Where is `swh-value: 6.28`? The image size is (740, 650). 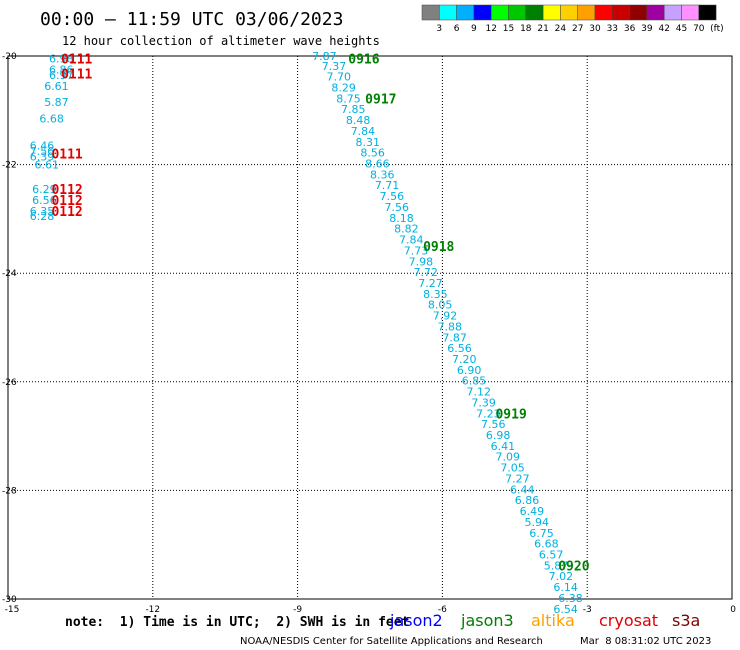
swh-value: 6.28 is located at coordinates (42, 216).